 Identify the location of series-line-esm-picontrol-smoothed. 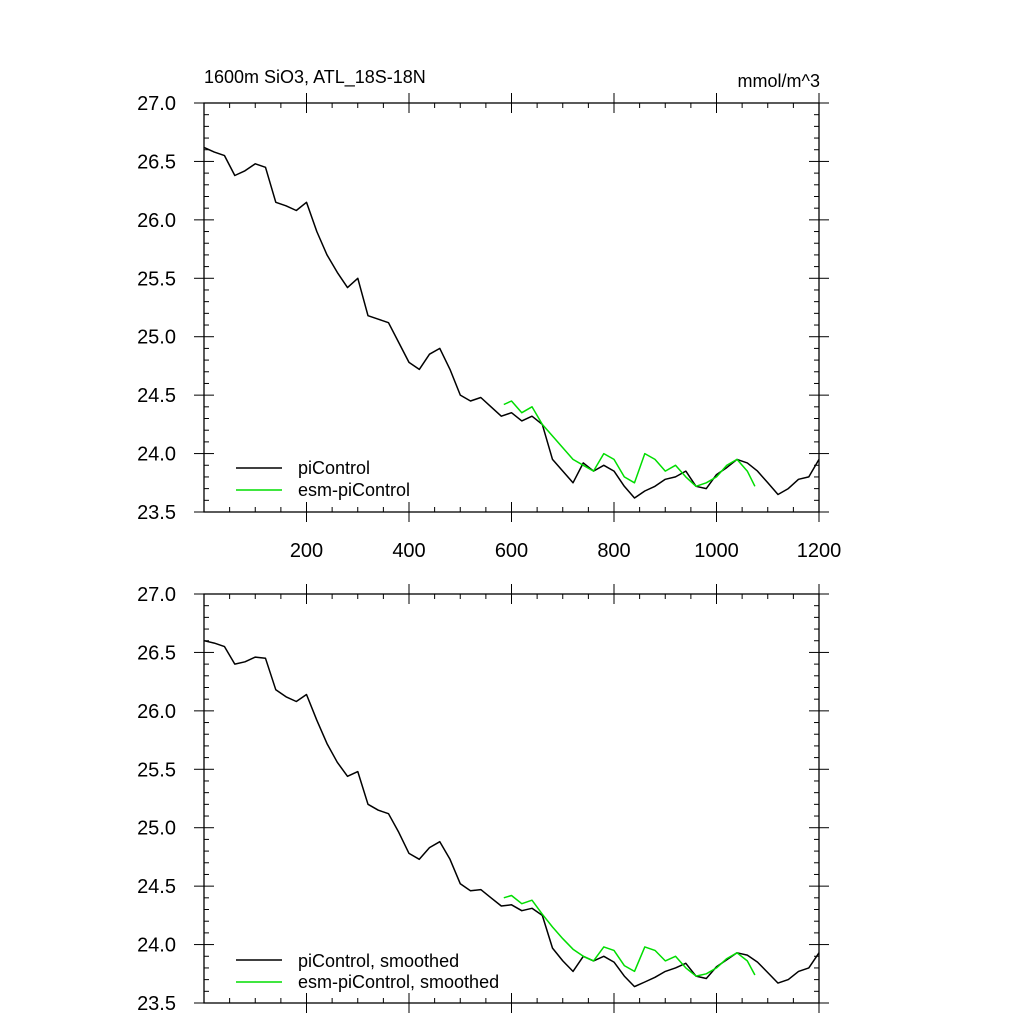
(629, 935).